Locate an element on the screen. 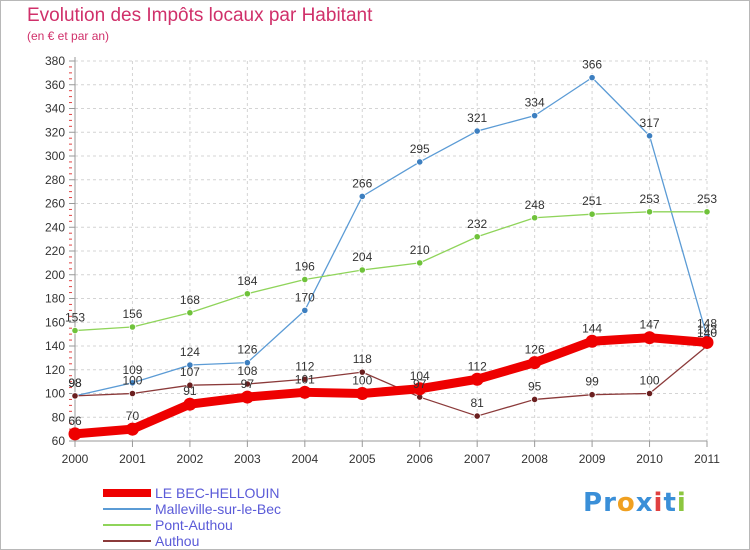  data-label-authou: 81 is located at coordinates (478, 403).